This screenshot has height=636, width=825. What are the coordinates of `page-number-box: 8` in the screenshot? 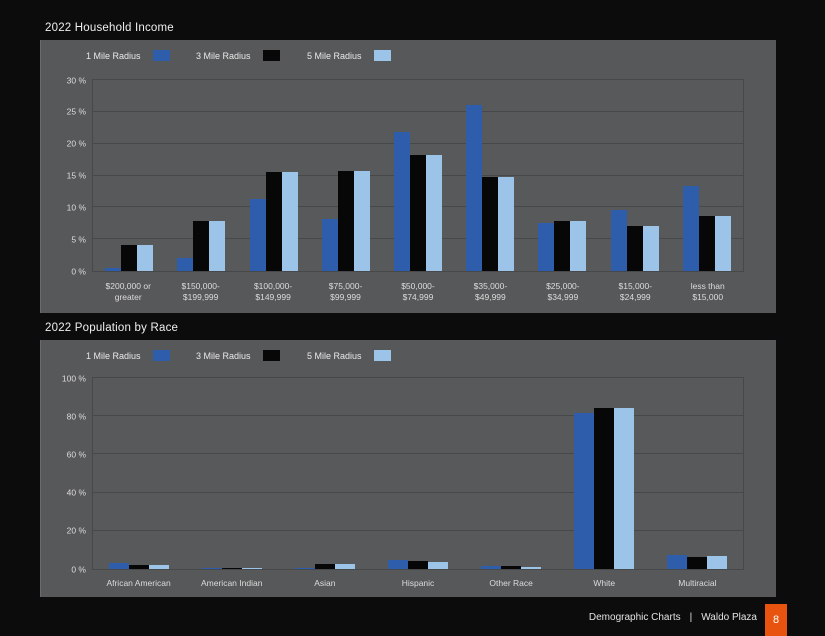 It's located at (776, 620).